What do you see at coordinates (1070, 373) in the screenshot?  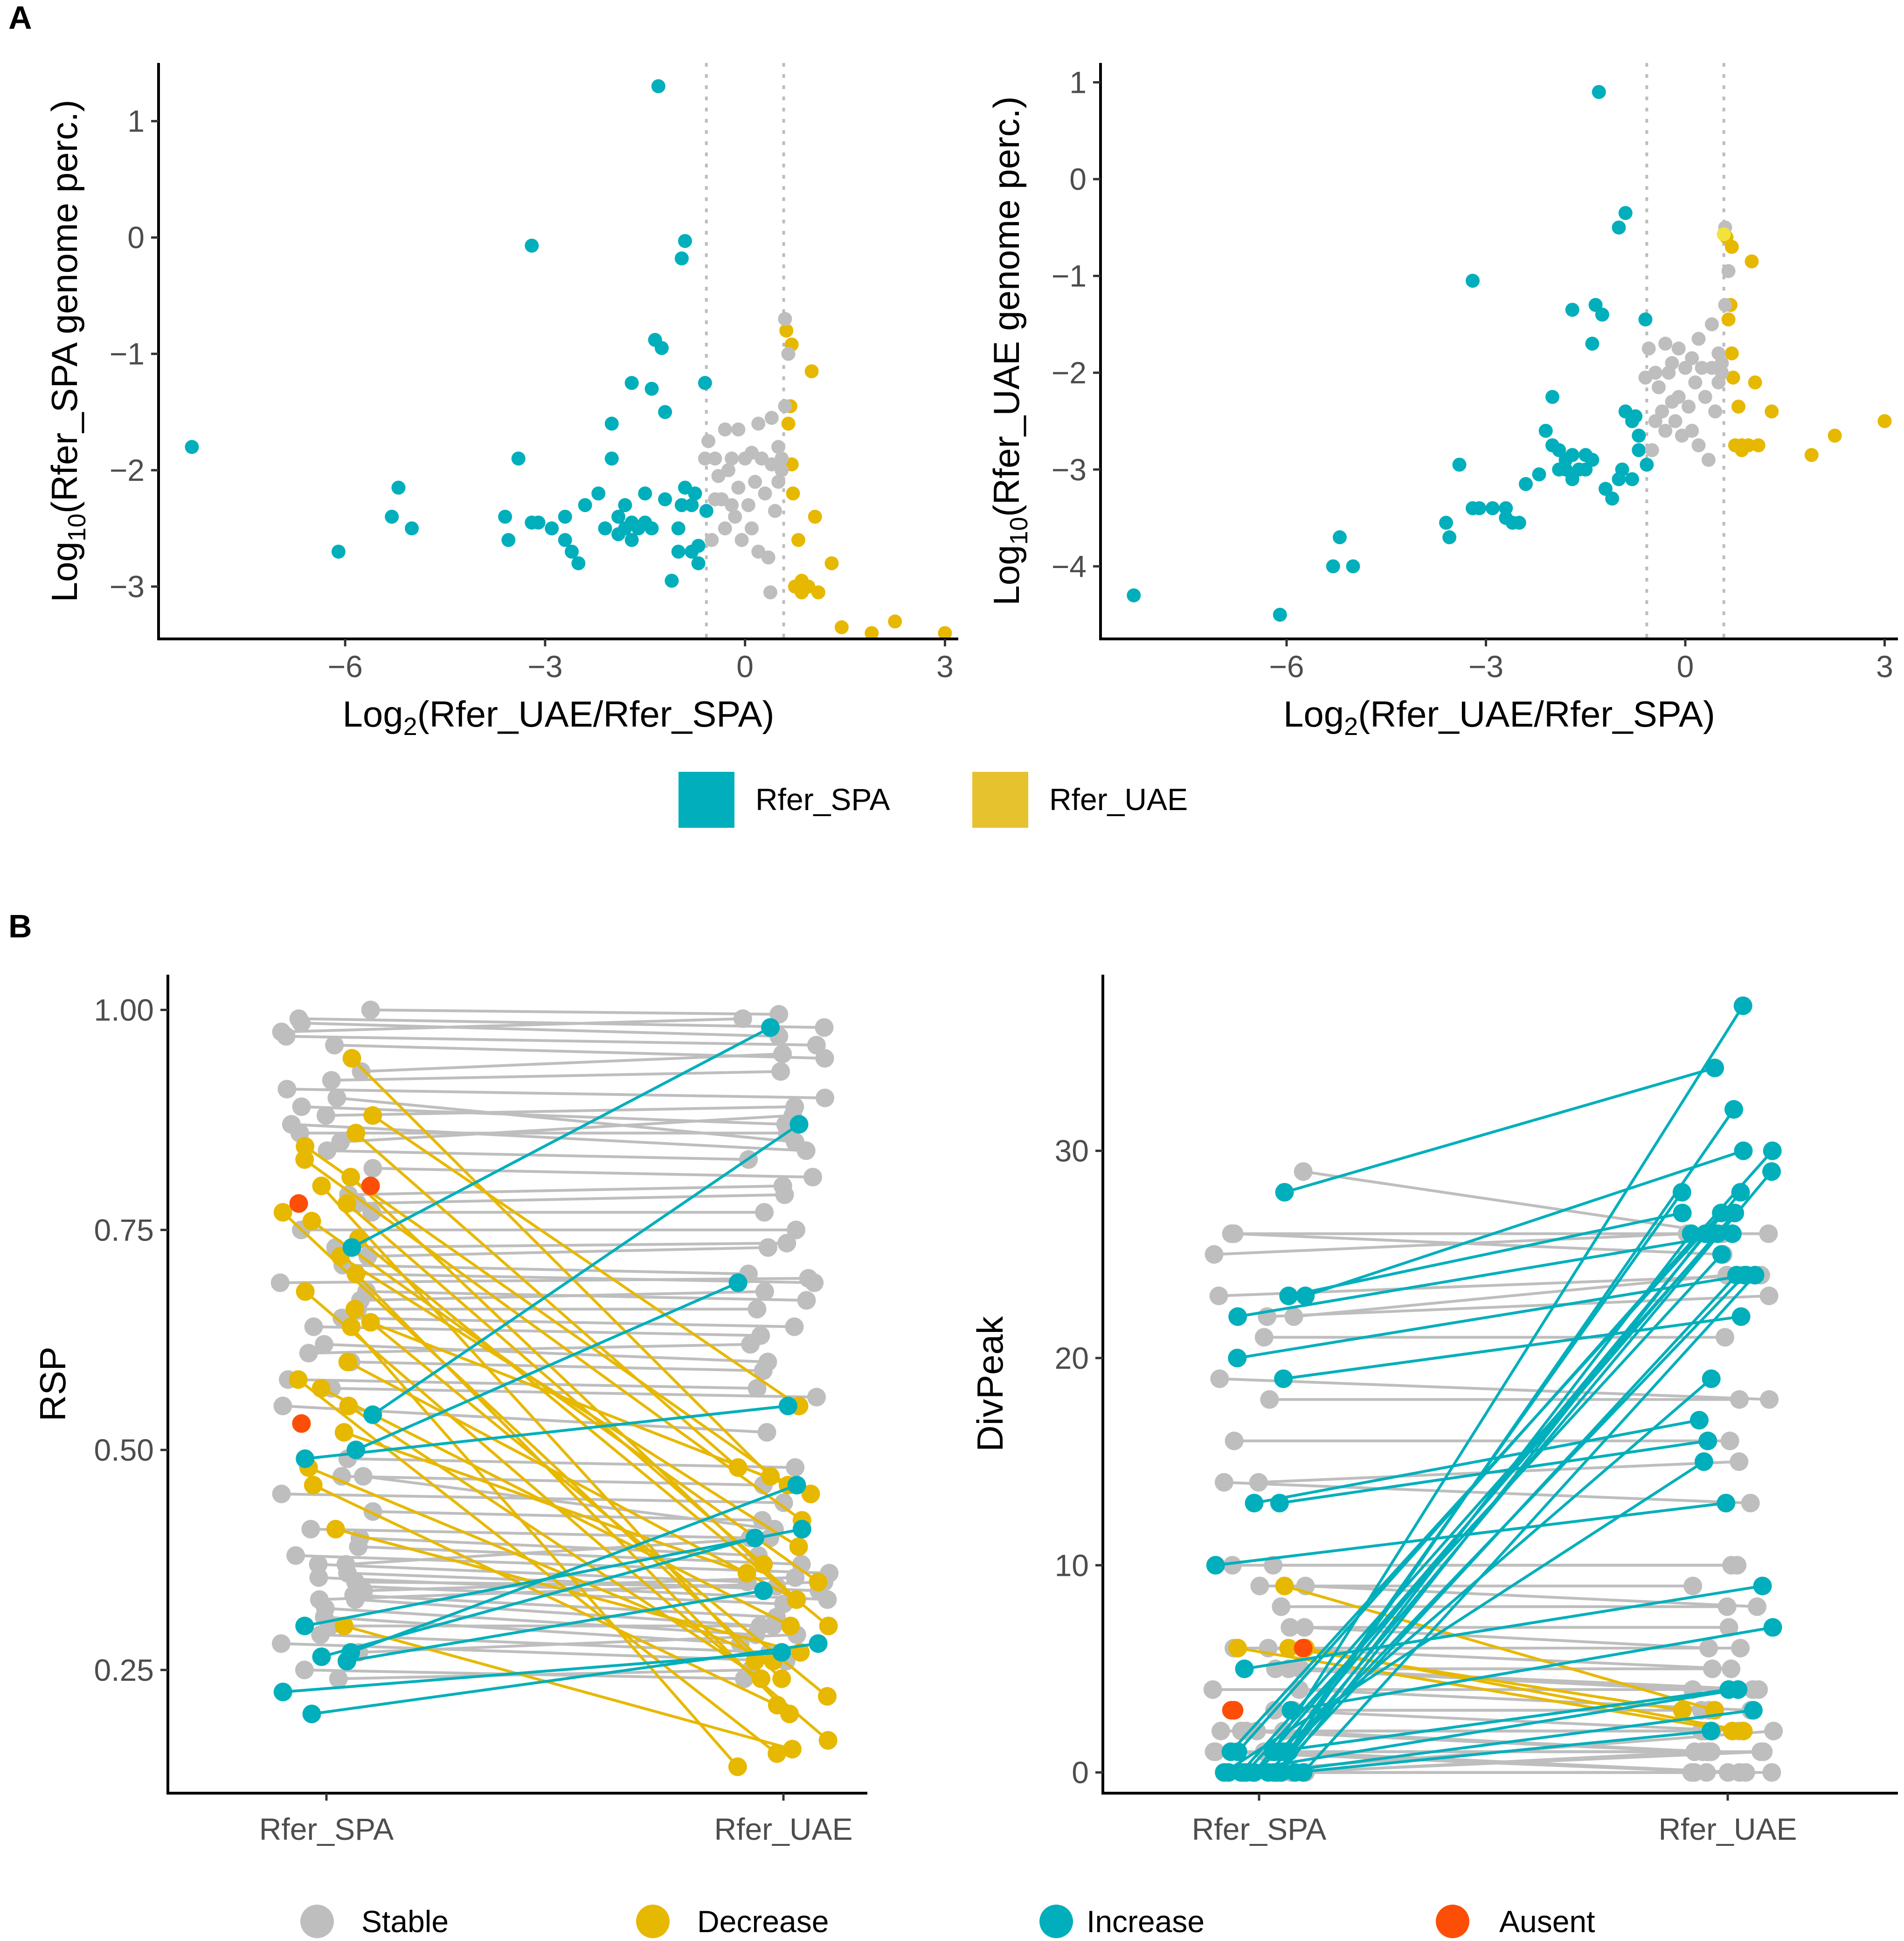 I see `y-tick-label-3: −2` at bounding box center [1070, 373].